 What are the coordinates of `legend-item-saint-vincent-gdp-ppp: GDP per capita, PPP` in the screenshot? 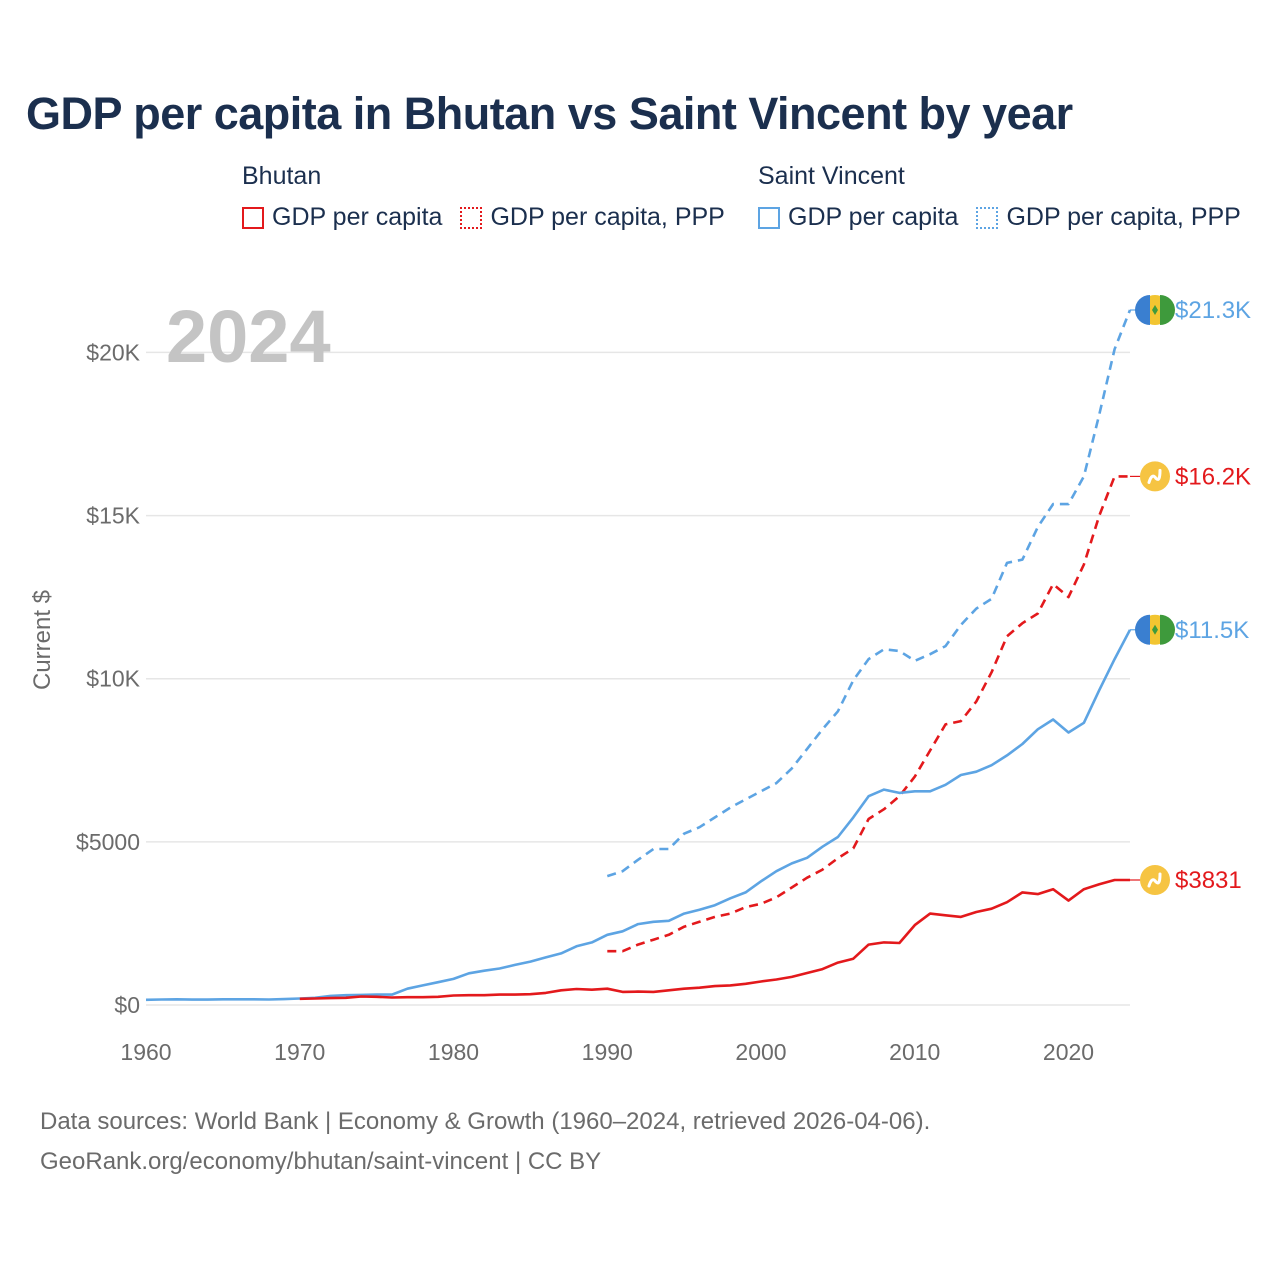 It's located at (1108, 217).